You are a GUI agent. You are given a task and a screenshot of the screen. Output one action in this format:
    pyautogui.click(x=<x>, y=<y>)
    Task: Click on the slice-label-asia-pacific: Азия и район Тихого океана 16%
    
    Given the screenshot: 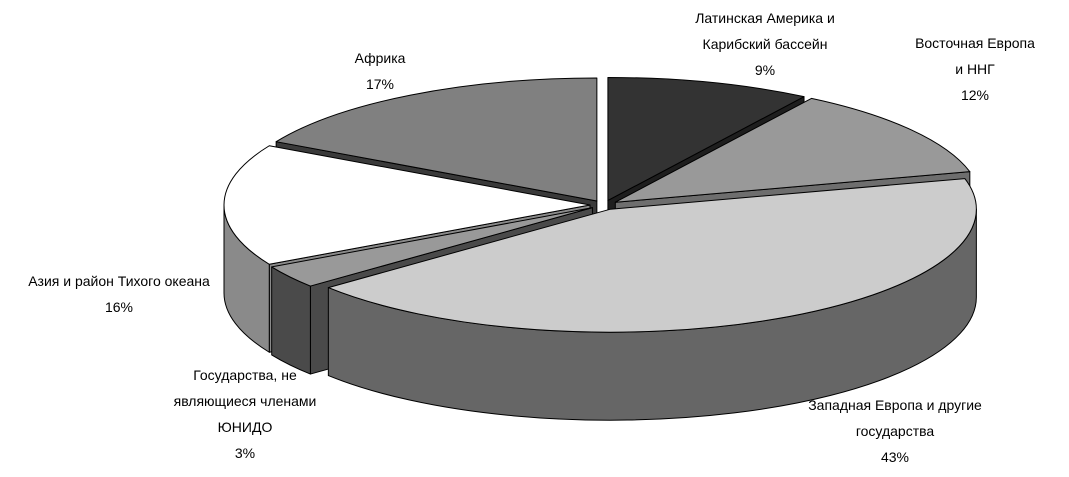 What is the action you would take?
    pyautogui.click(x=119, y=294)
    